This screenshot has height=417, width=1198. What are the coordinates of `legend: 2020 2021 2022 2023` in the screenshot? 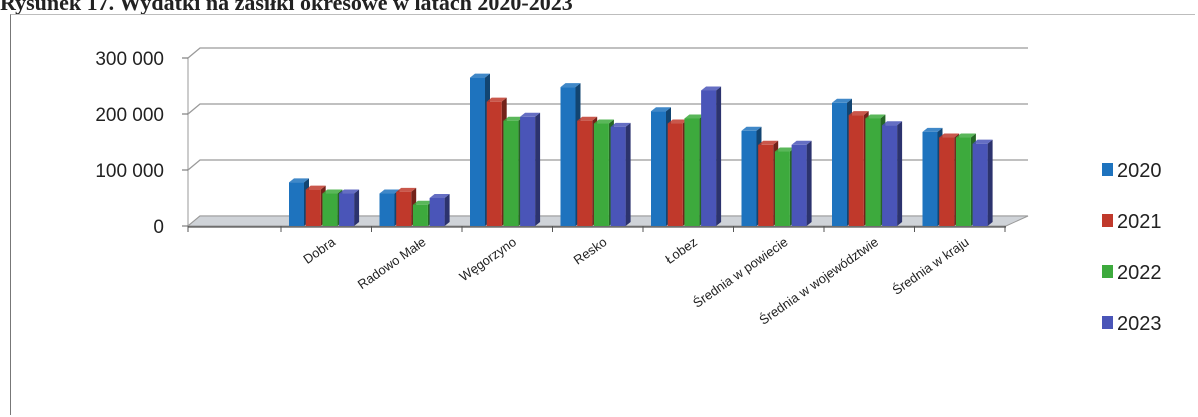 It's located at (1132, 247).